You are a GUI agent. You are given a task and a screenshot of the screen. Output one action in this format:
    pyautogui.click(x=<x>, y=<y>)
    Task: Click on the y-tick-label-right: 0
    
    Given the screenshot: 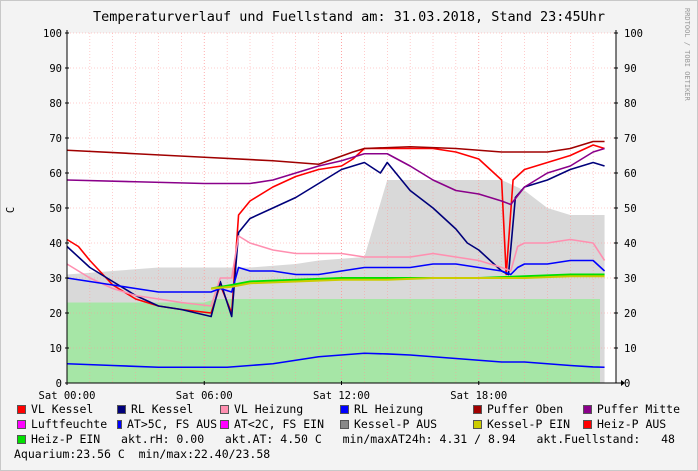 What is the action you would take?
    pyautogui.click(x=627, y=384)
    